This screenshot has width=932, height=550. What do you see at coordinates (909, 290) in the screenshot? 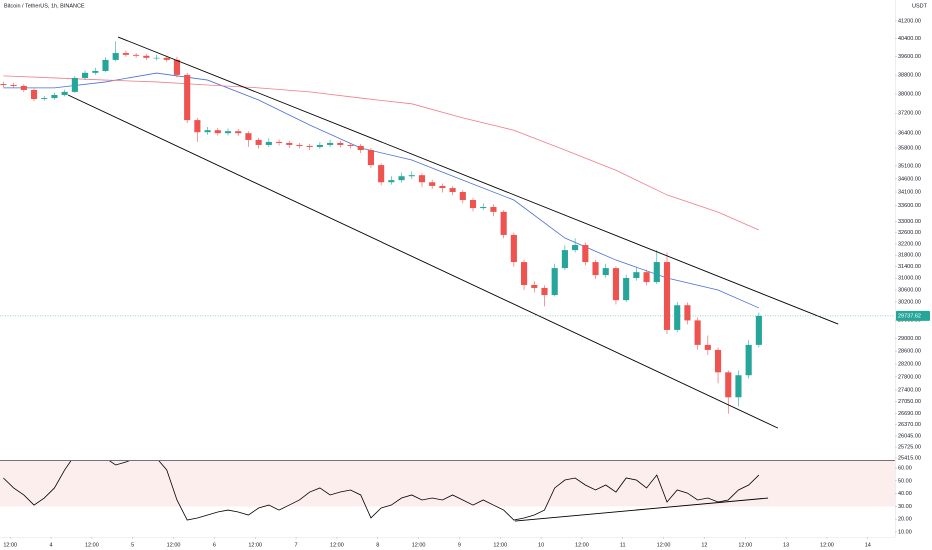
I see `y-tick-label: 30600.00` at bounding box center [909, 290].